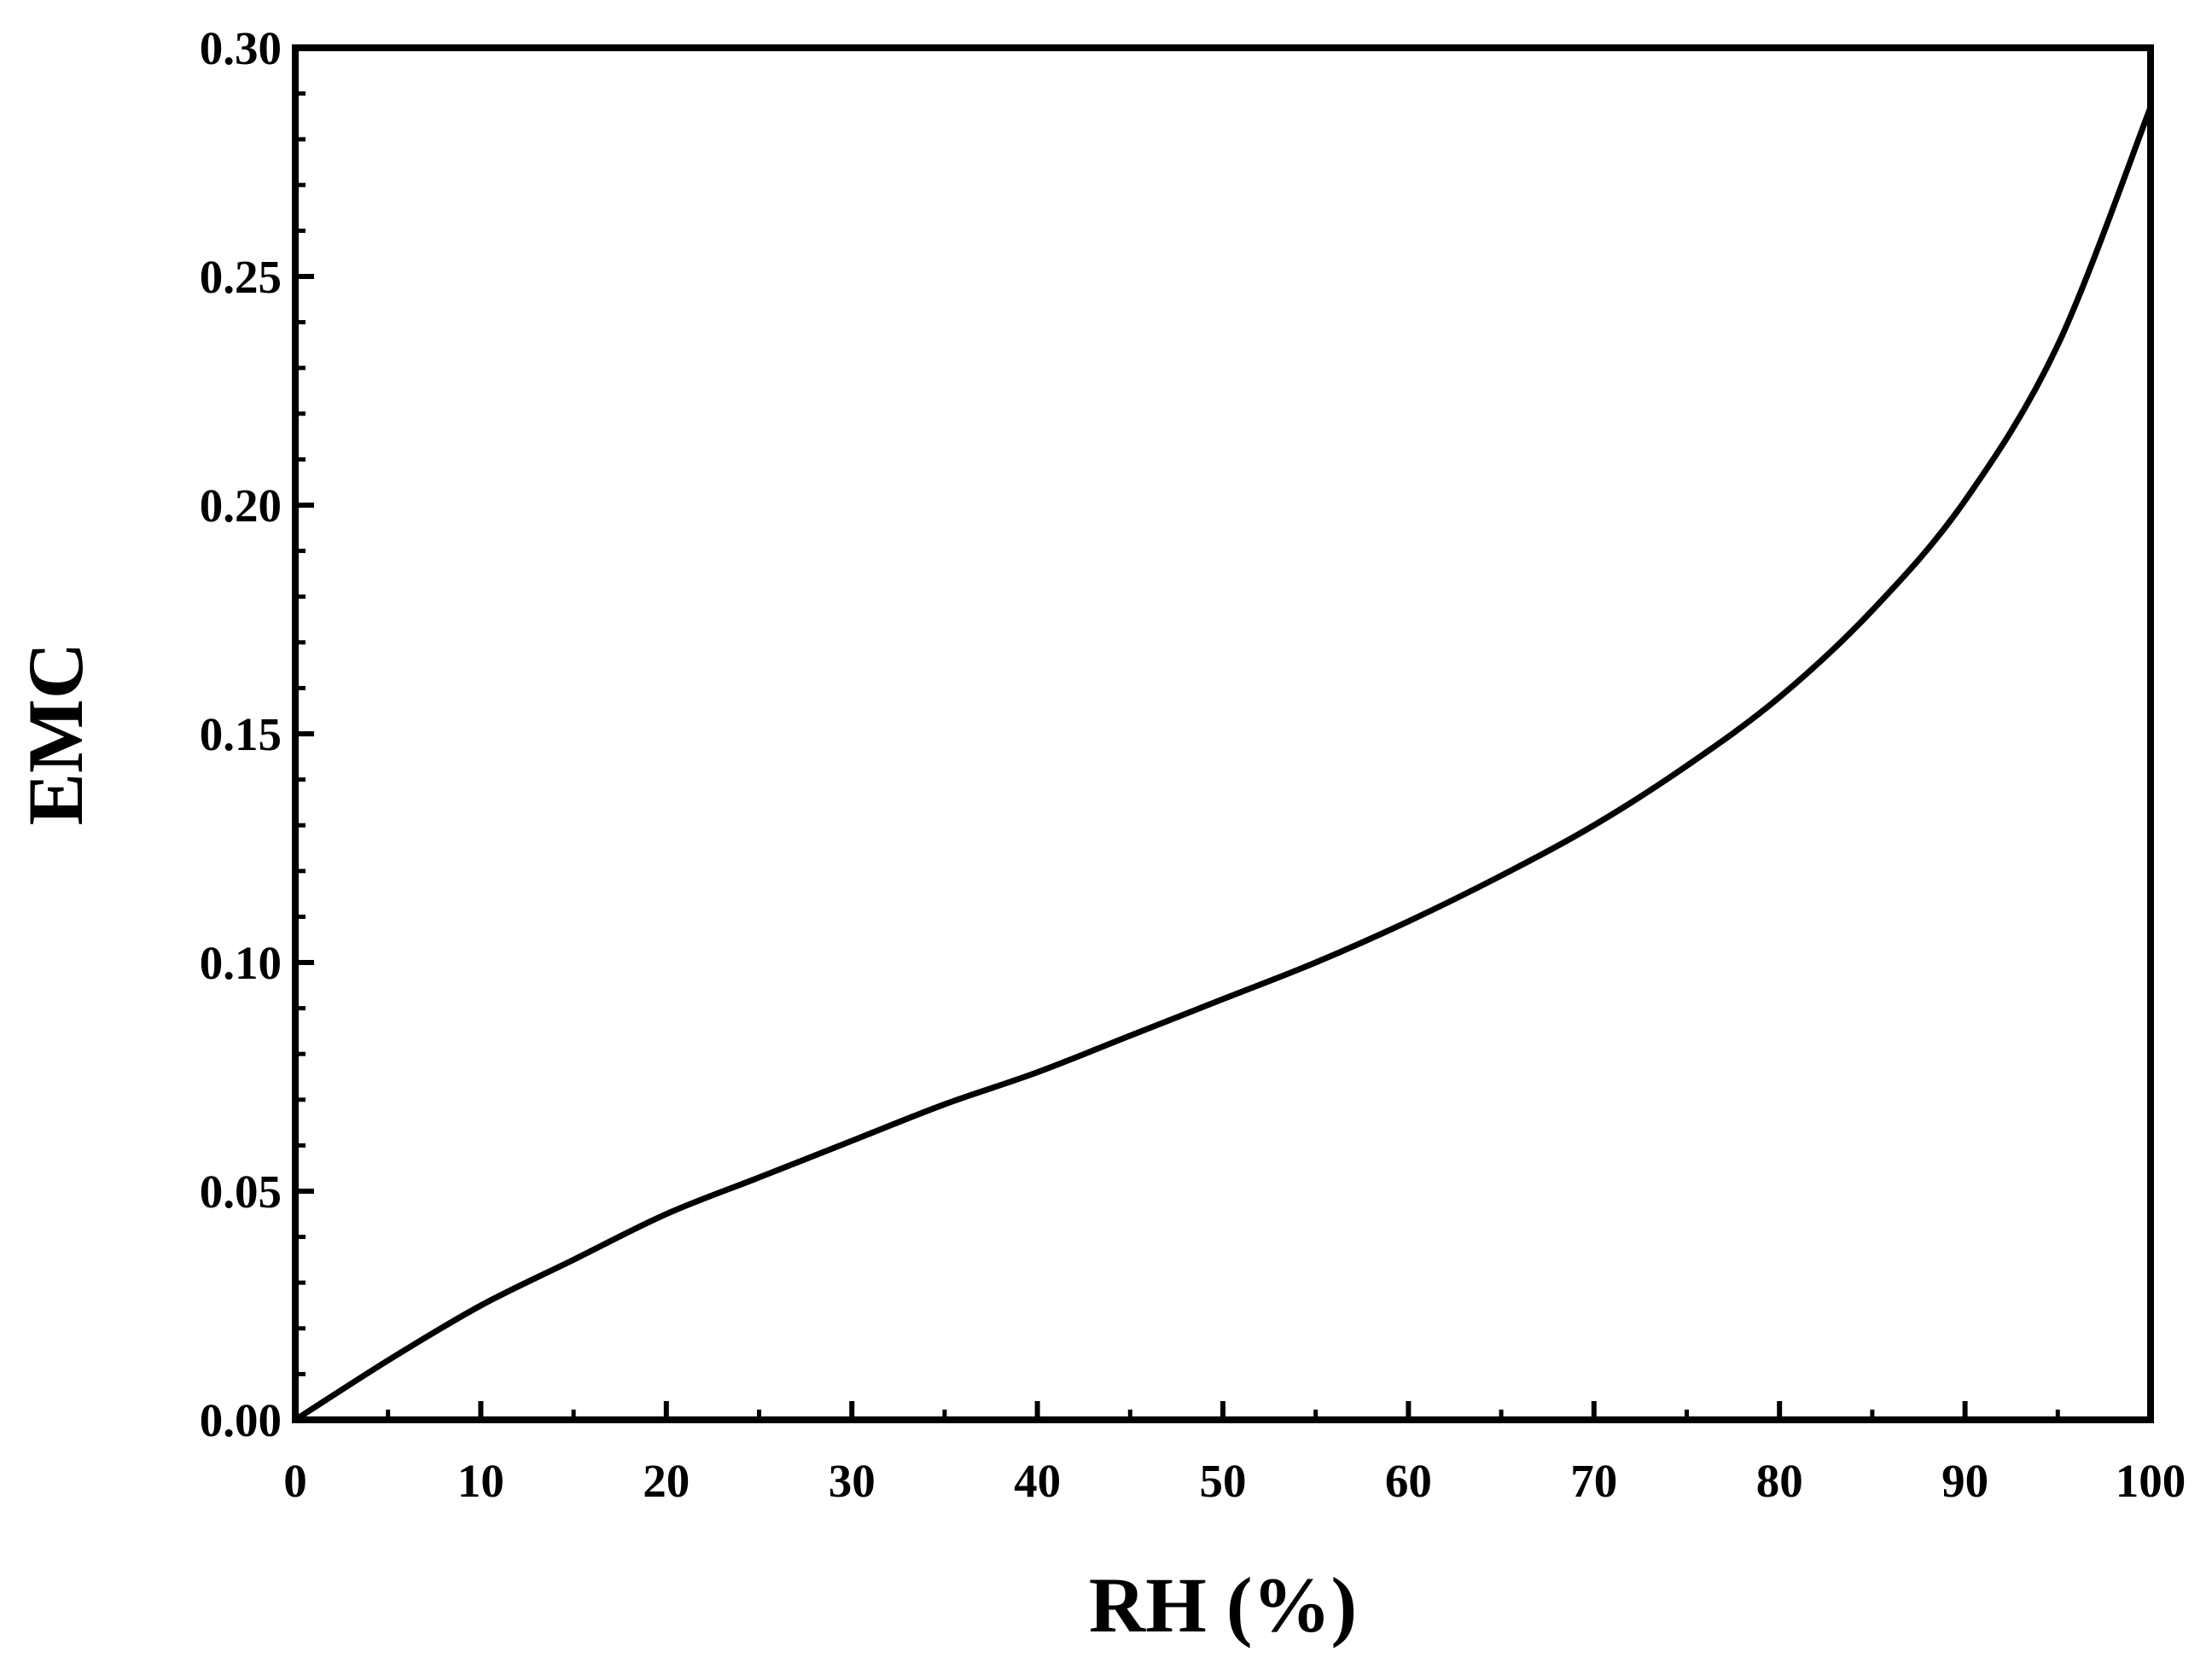 The height and width of the screenshot is (1669, 2212). I want to click on y-tick-label: 0.10, so click(241, 963).